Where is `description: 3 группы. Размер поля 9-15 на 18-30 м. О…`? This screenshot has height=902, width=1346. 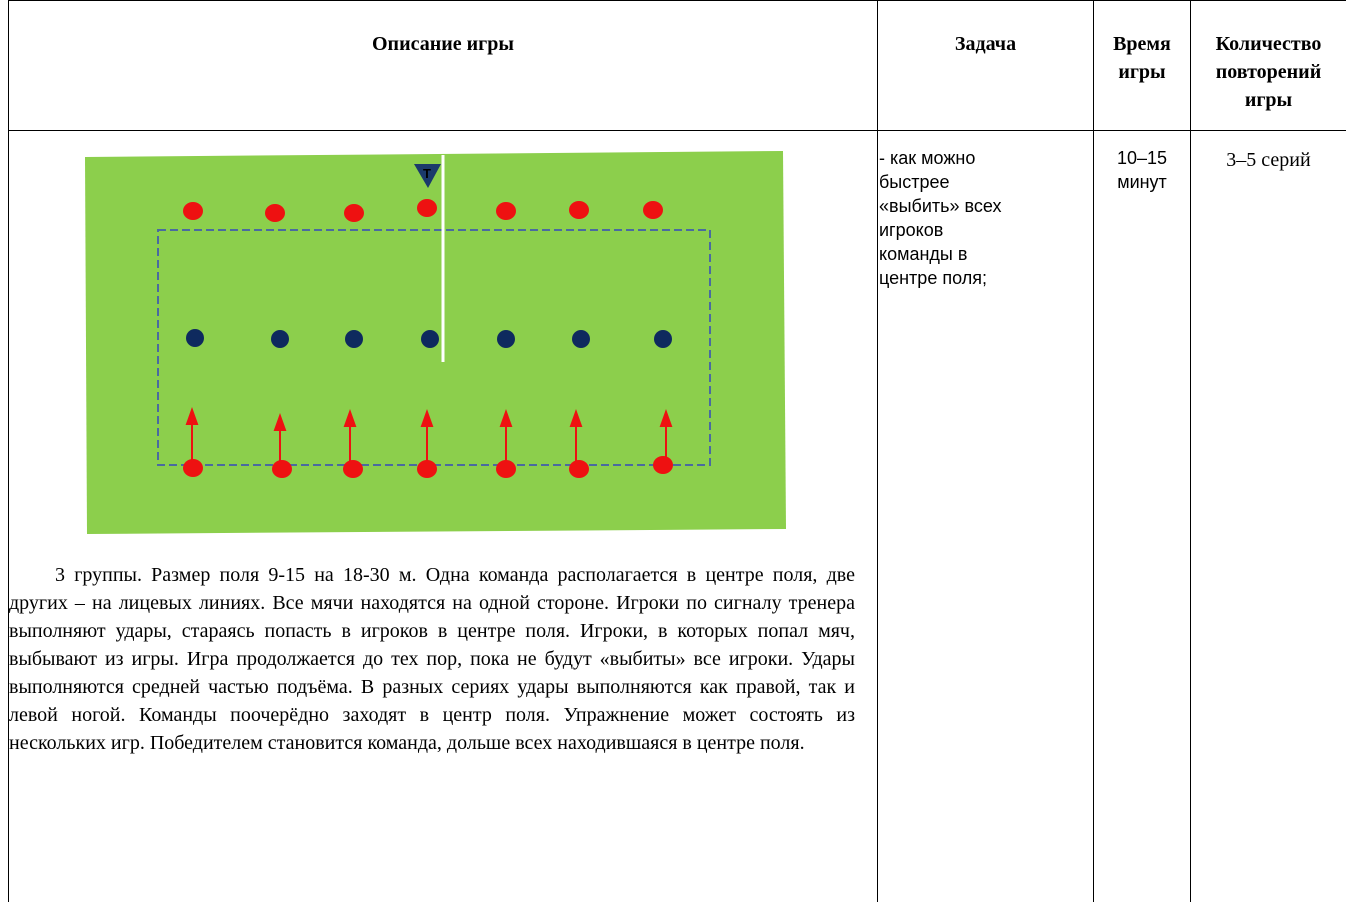
description: 3 группы. Размер поля 9-15 на 18-30 м. О… is located at coordinates (432, 659).